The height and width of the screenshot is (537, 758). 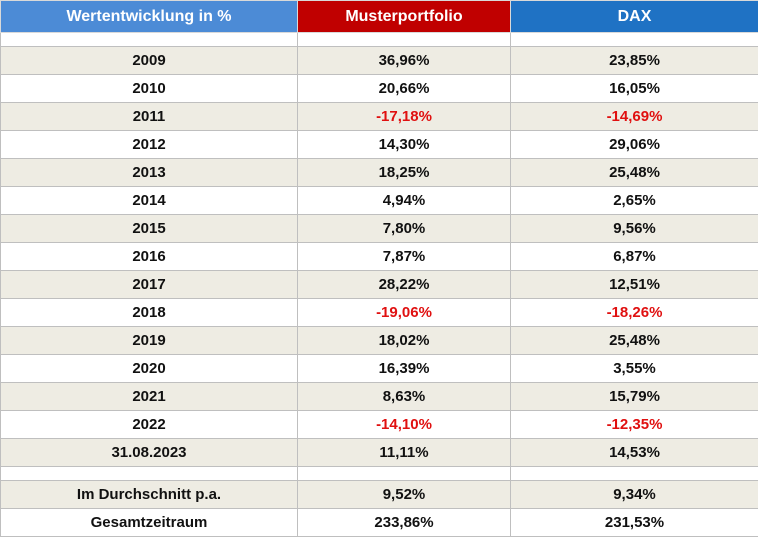 I want to click on row-label: 2020, so click(x=149, y=369).